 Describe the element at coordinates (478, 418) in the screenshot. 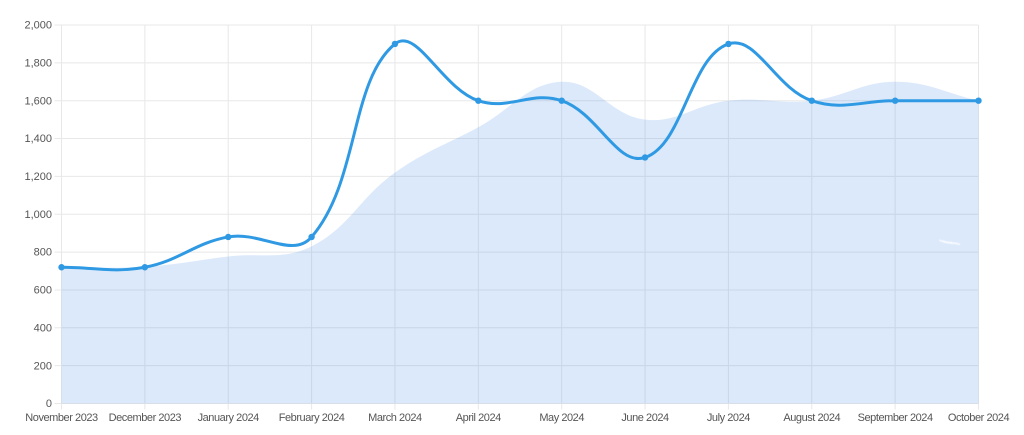

I see `svg-text: April 2024` at that location.